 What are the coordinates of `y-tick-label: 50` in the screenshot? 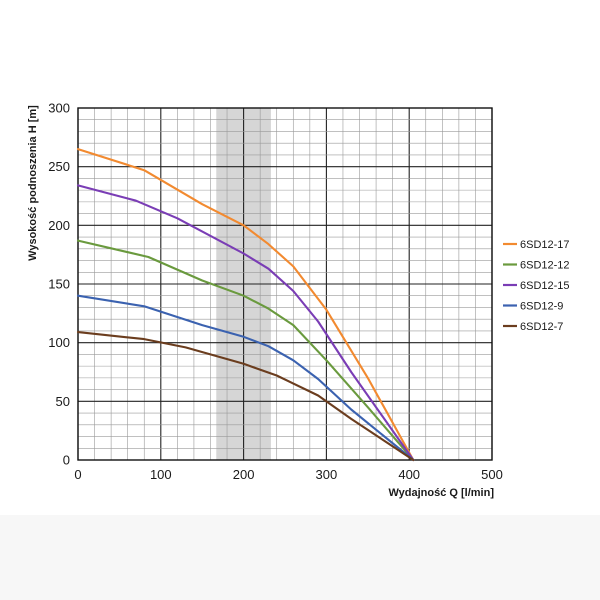 It's located at (63, 401).